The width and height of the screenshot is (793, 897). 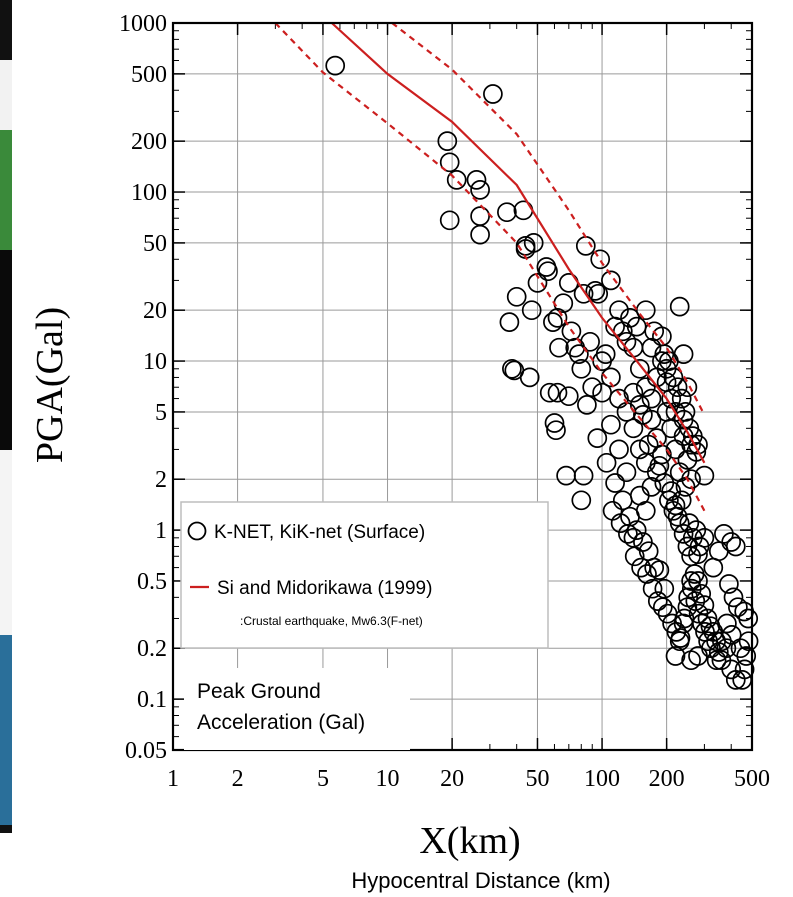 What do you see at coordinates (469, 841) in the screenshot?
I see `x-axis-title: X(km)` at bounding box center [469, 841].